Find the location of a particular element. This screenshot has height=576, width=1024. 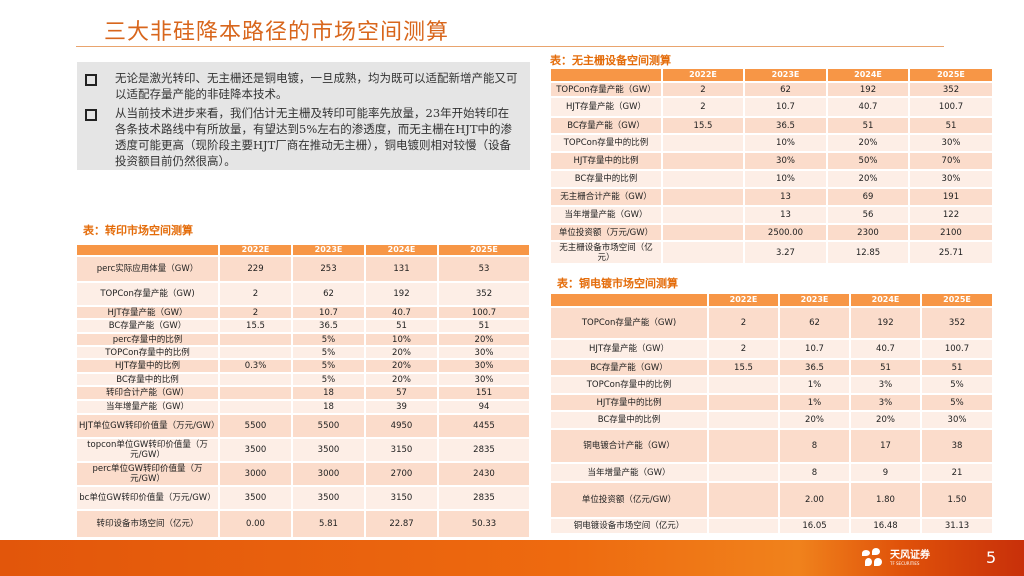

row-label-cell: 单位投资额（亿元/GW） is located at coordinates (629, 500).